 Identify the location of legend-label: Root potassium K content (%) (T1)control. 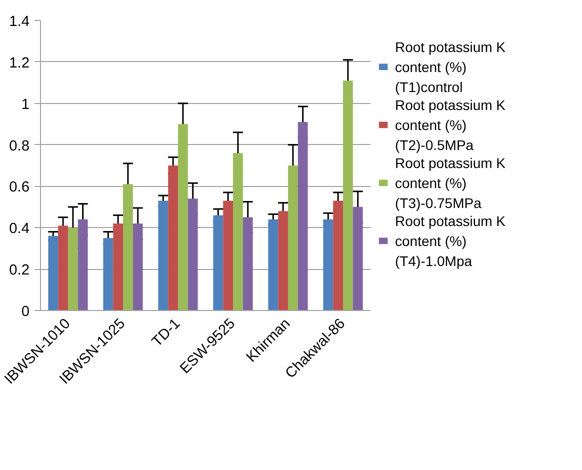
(450, 66).